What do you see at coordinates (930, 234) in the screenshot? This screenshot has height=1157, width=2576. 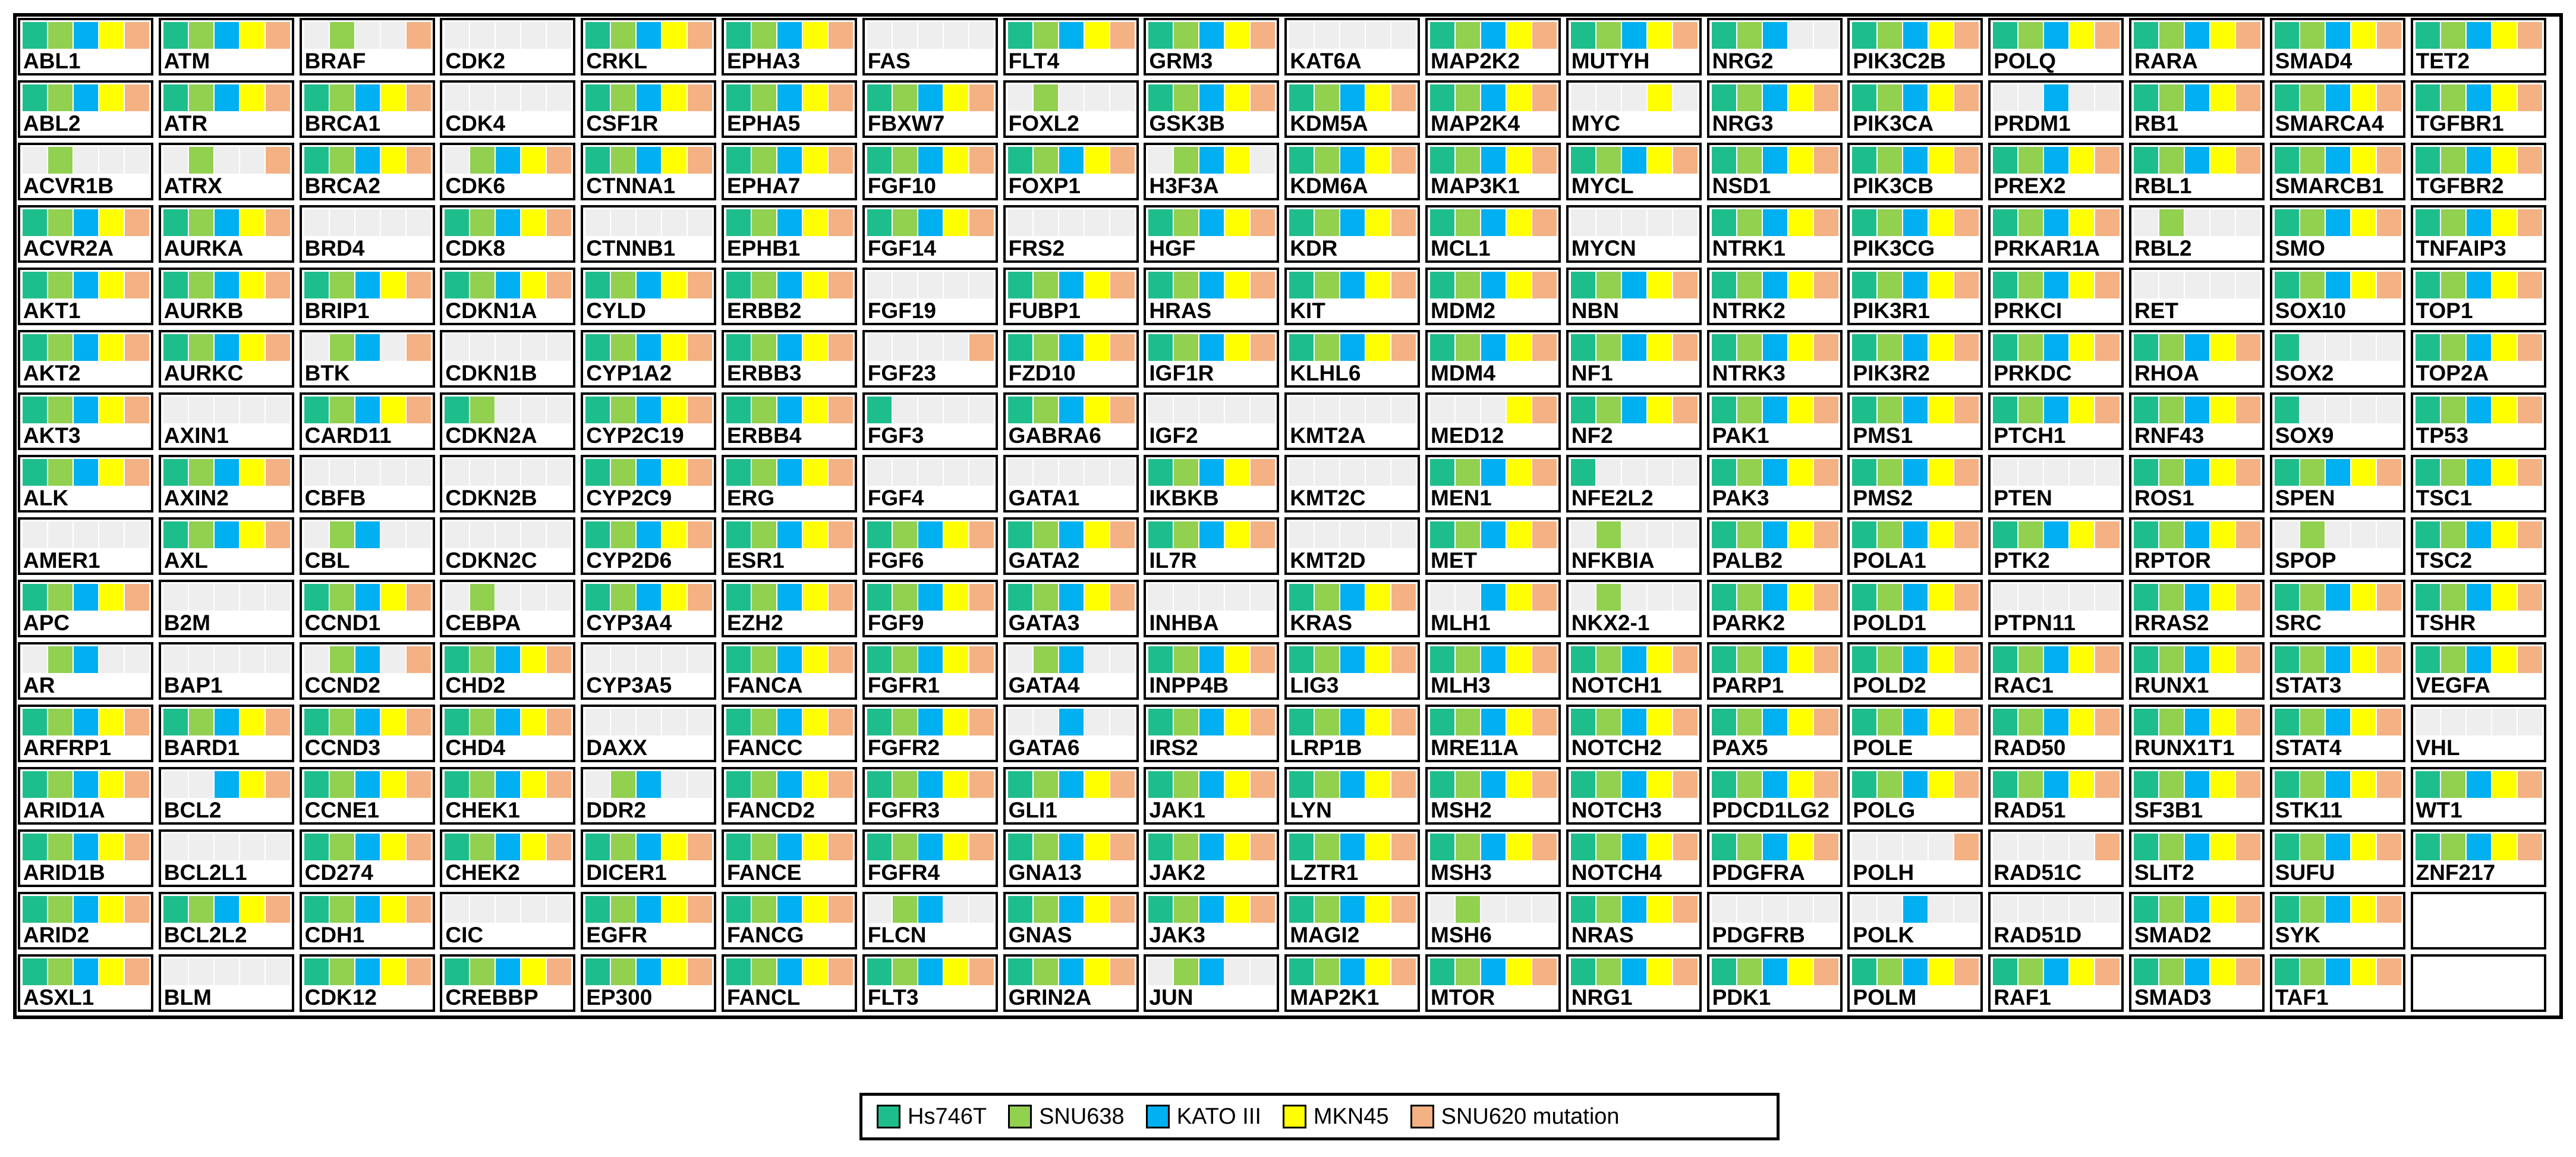 I see `gene-cell: FGF14` at bounding box center [930, 234].